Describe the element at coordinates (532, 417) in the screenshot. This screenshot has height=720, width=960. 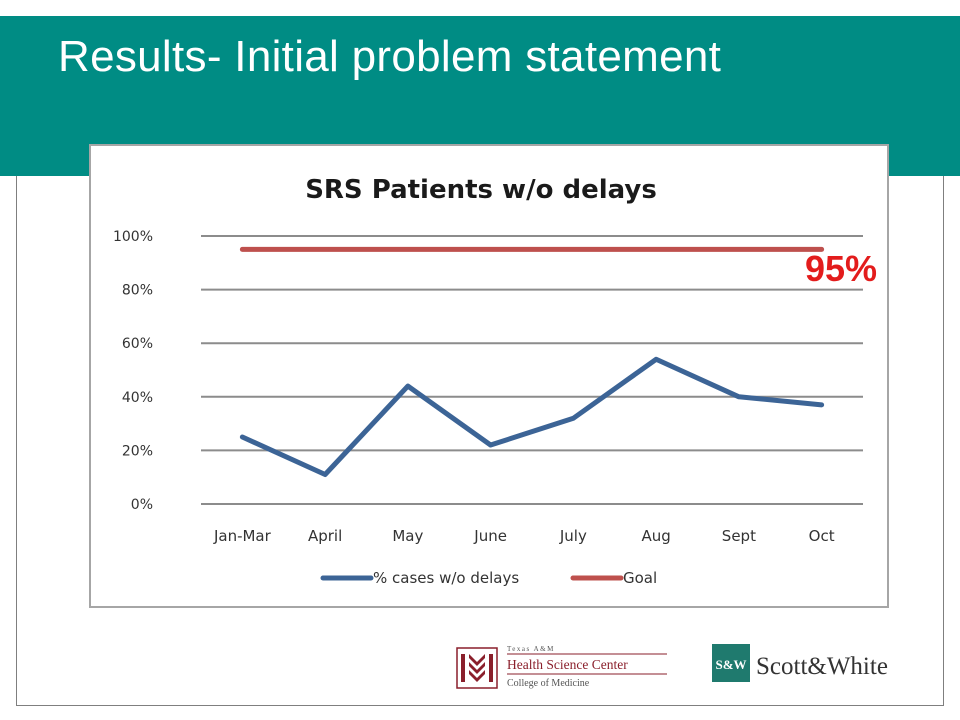
I see `series-line` at that location.